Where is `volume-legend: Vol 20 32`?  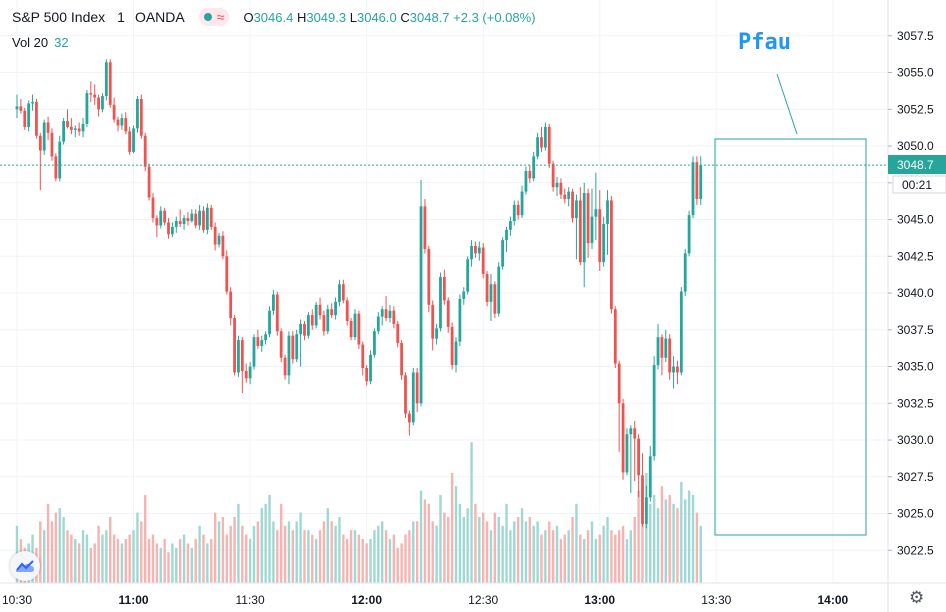 volume-legend: Vol 20 32 is located at coordinates (40, 42).